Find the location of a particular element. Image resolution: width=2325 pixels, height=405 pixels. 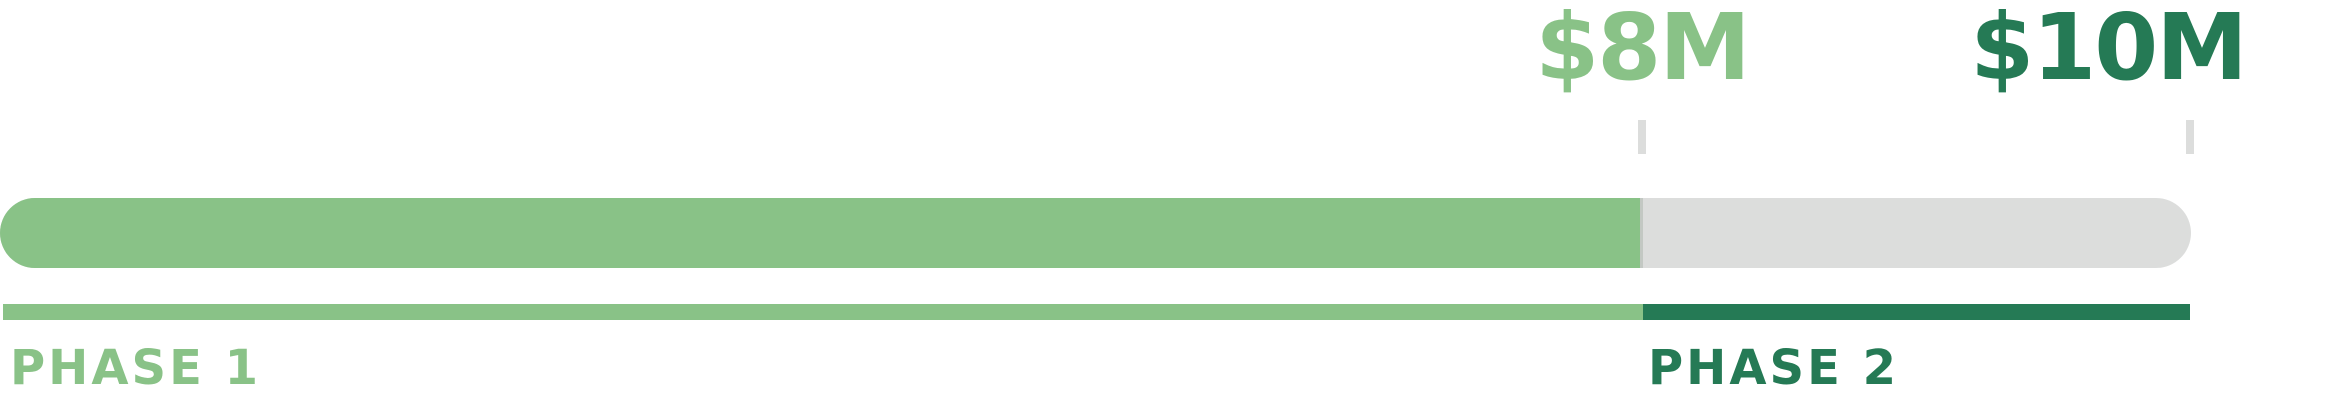

milestone-amount-10m: $10M is located at coordinates (2109, 50).